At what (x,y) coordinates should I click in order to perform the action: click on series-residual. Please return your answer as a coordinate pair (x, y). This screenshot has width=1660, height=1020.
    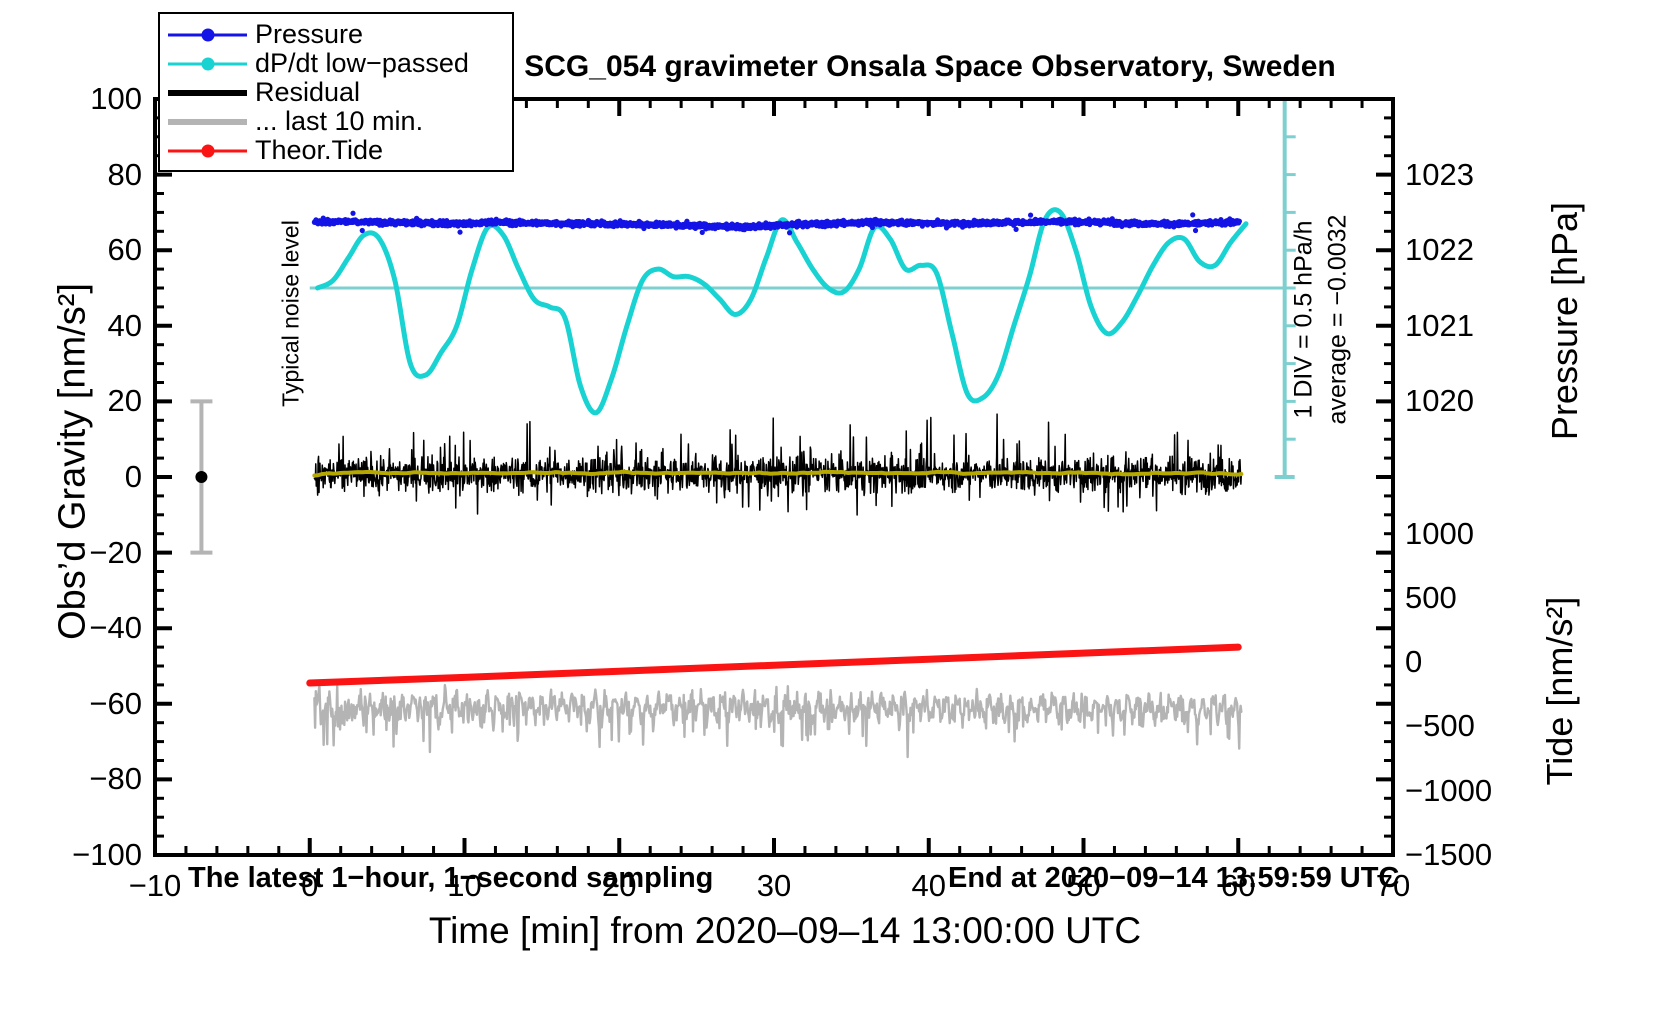
    Looking at the image, I should click on (778, 464).